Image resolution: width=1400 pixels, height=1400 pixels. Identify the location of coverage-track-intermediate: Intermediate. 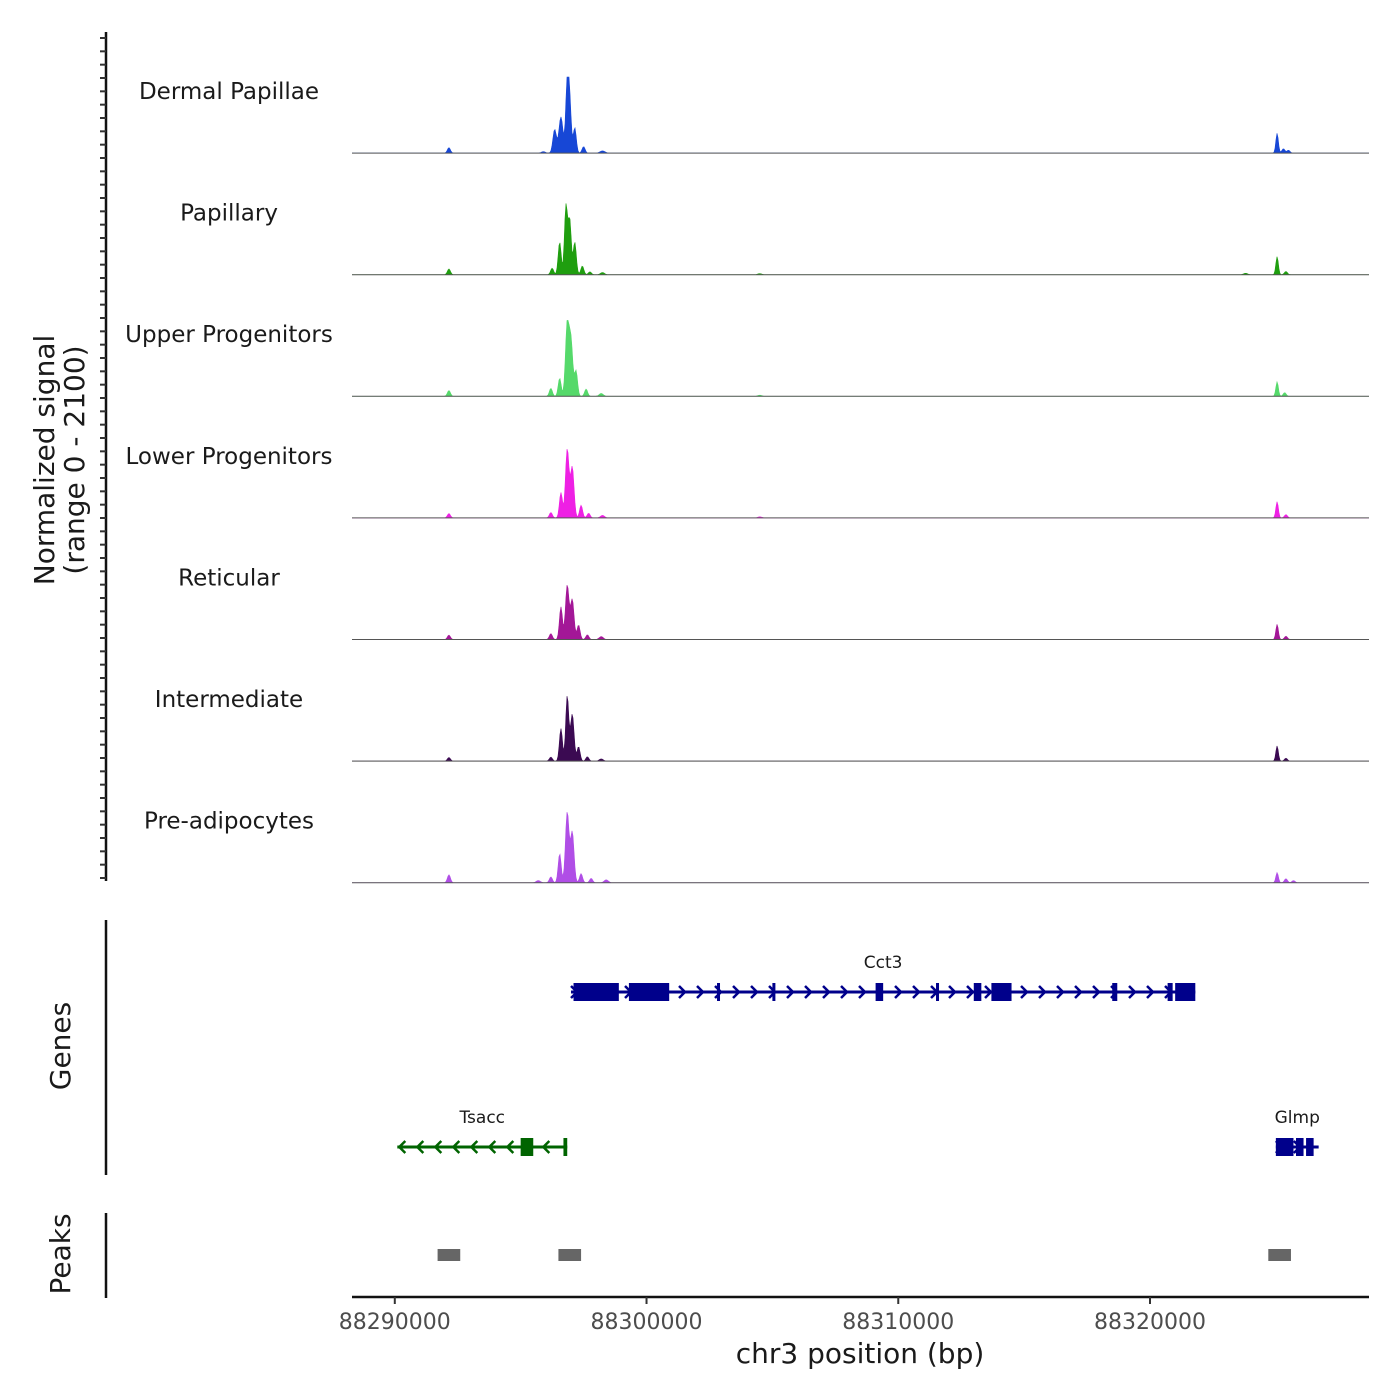
(762, 724).